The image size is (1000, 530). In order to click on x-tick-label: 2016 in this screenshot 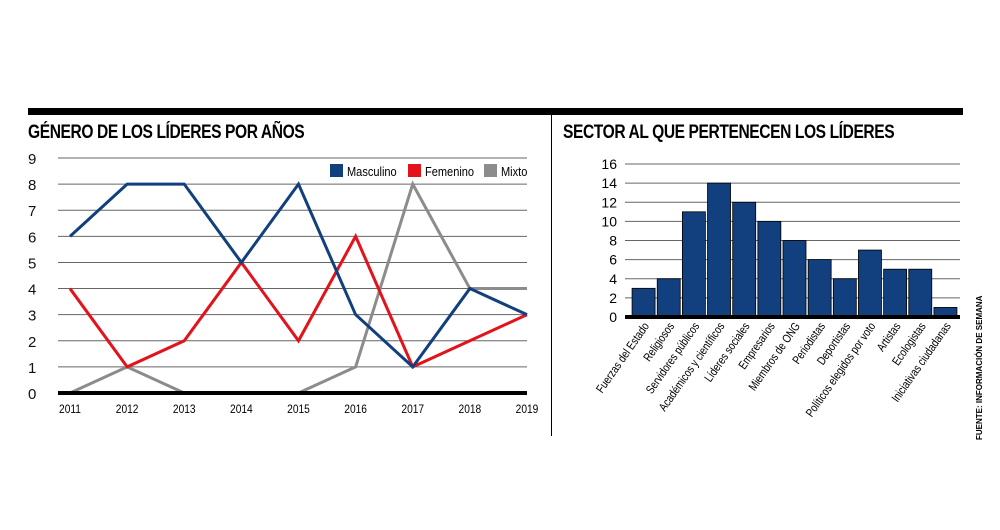, I will do `click(355, 409)`.